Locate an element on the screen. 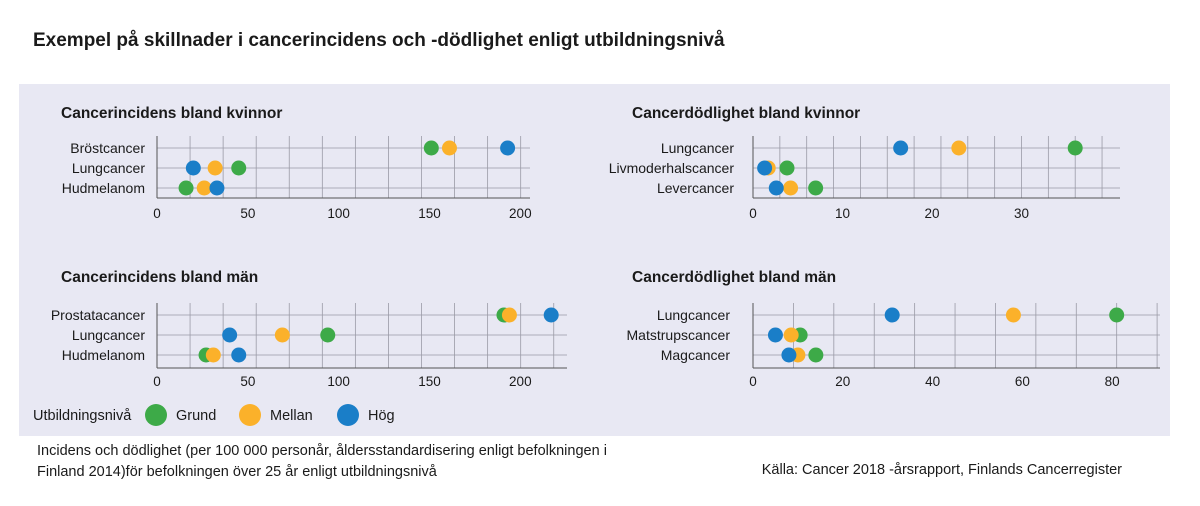 Image resolution: width=1200 pixels, height=506 pixels. category-label: Livmoderhalscancer is located at coordinates (672, 168).